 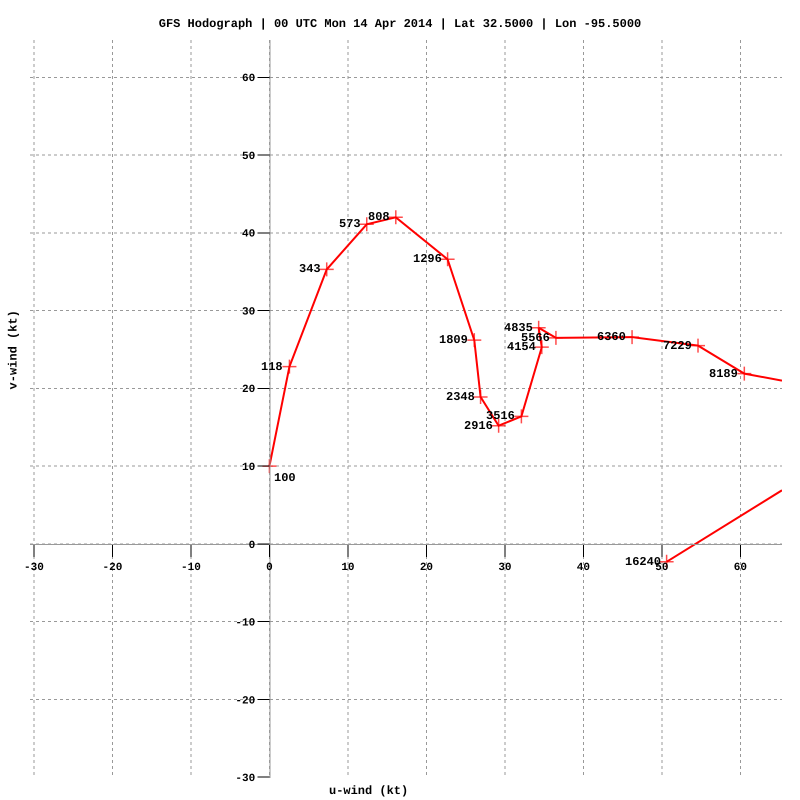 What do you see at coordinates (13, 350) in the screenshot?
I see `y-axis-title: v-wind (kt)` at bounding box center [13, 350].